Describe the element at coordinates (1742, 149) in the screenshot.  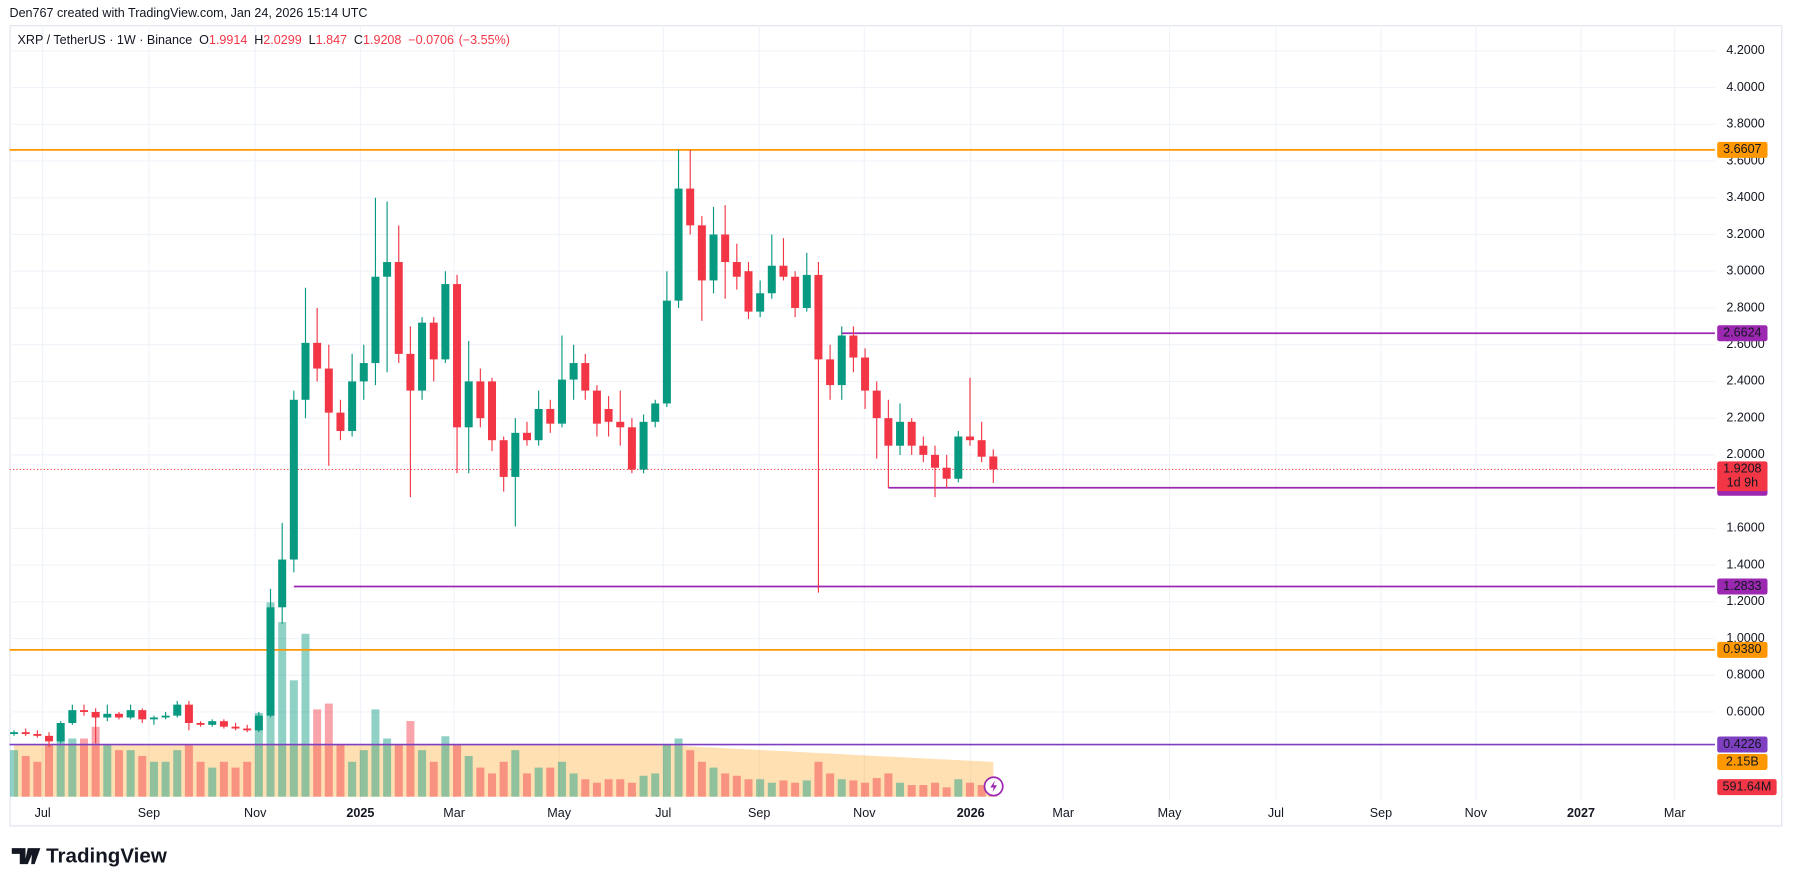
I see `level-label-text: 3.6607` at that location.